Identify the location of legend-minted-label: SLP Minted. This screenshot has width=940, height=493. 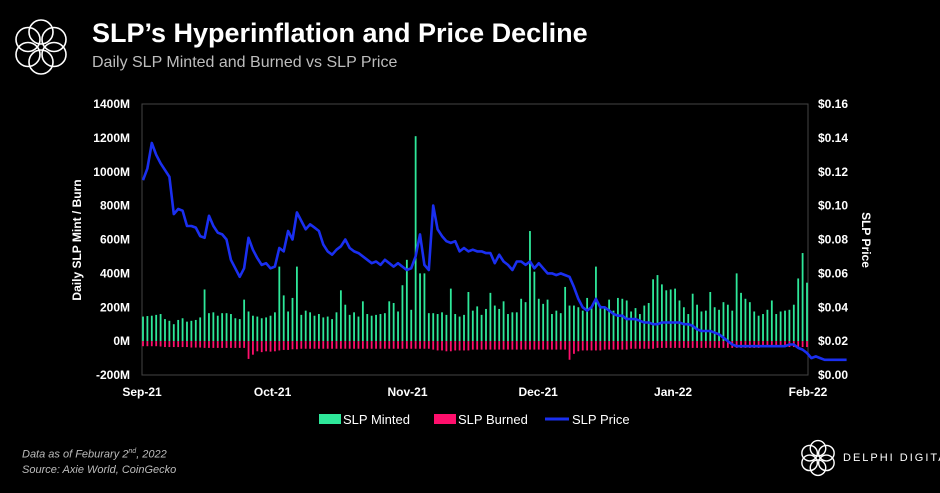
(376, 419).